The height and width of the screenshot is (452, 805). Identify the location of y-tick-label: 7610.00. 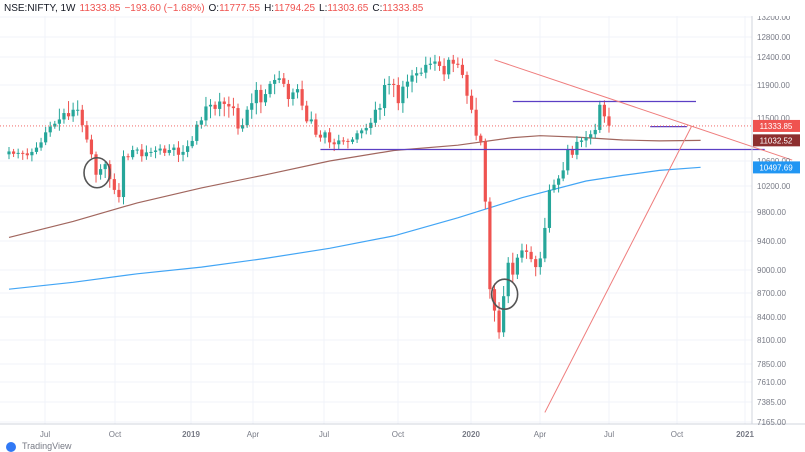
(771, 382).